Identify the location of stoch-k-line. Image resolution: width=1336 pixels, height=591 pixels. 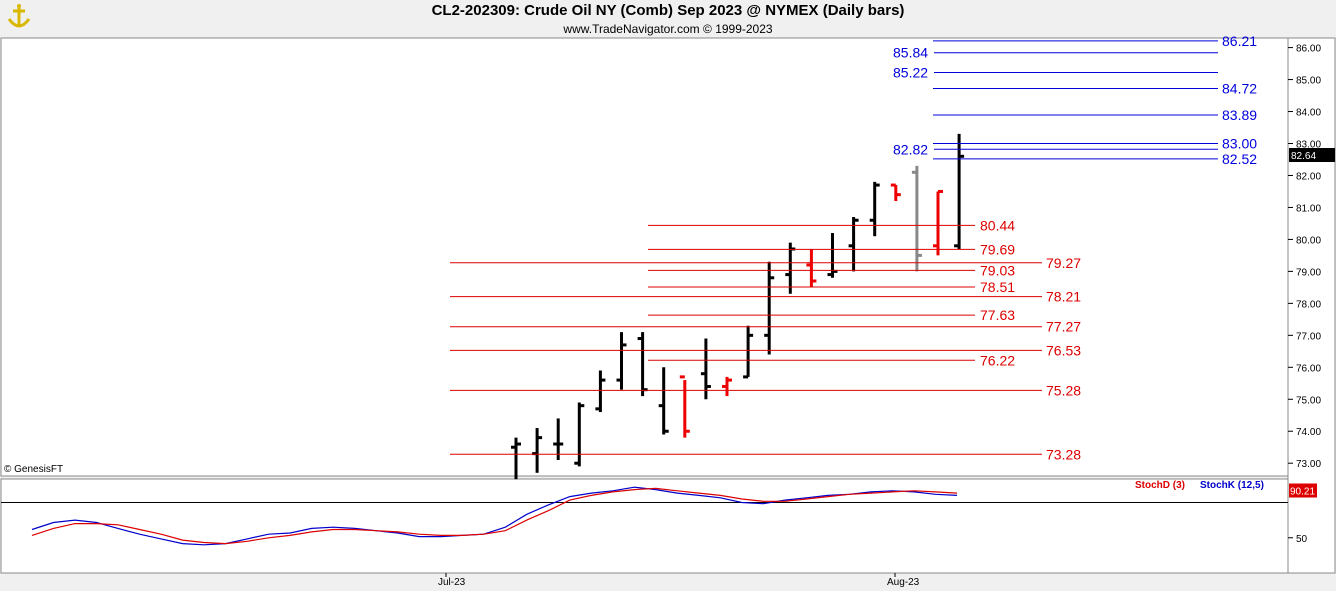
(494, 516).